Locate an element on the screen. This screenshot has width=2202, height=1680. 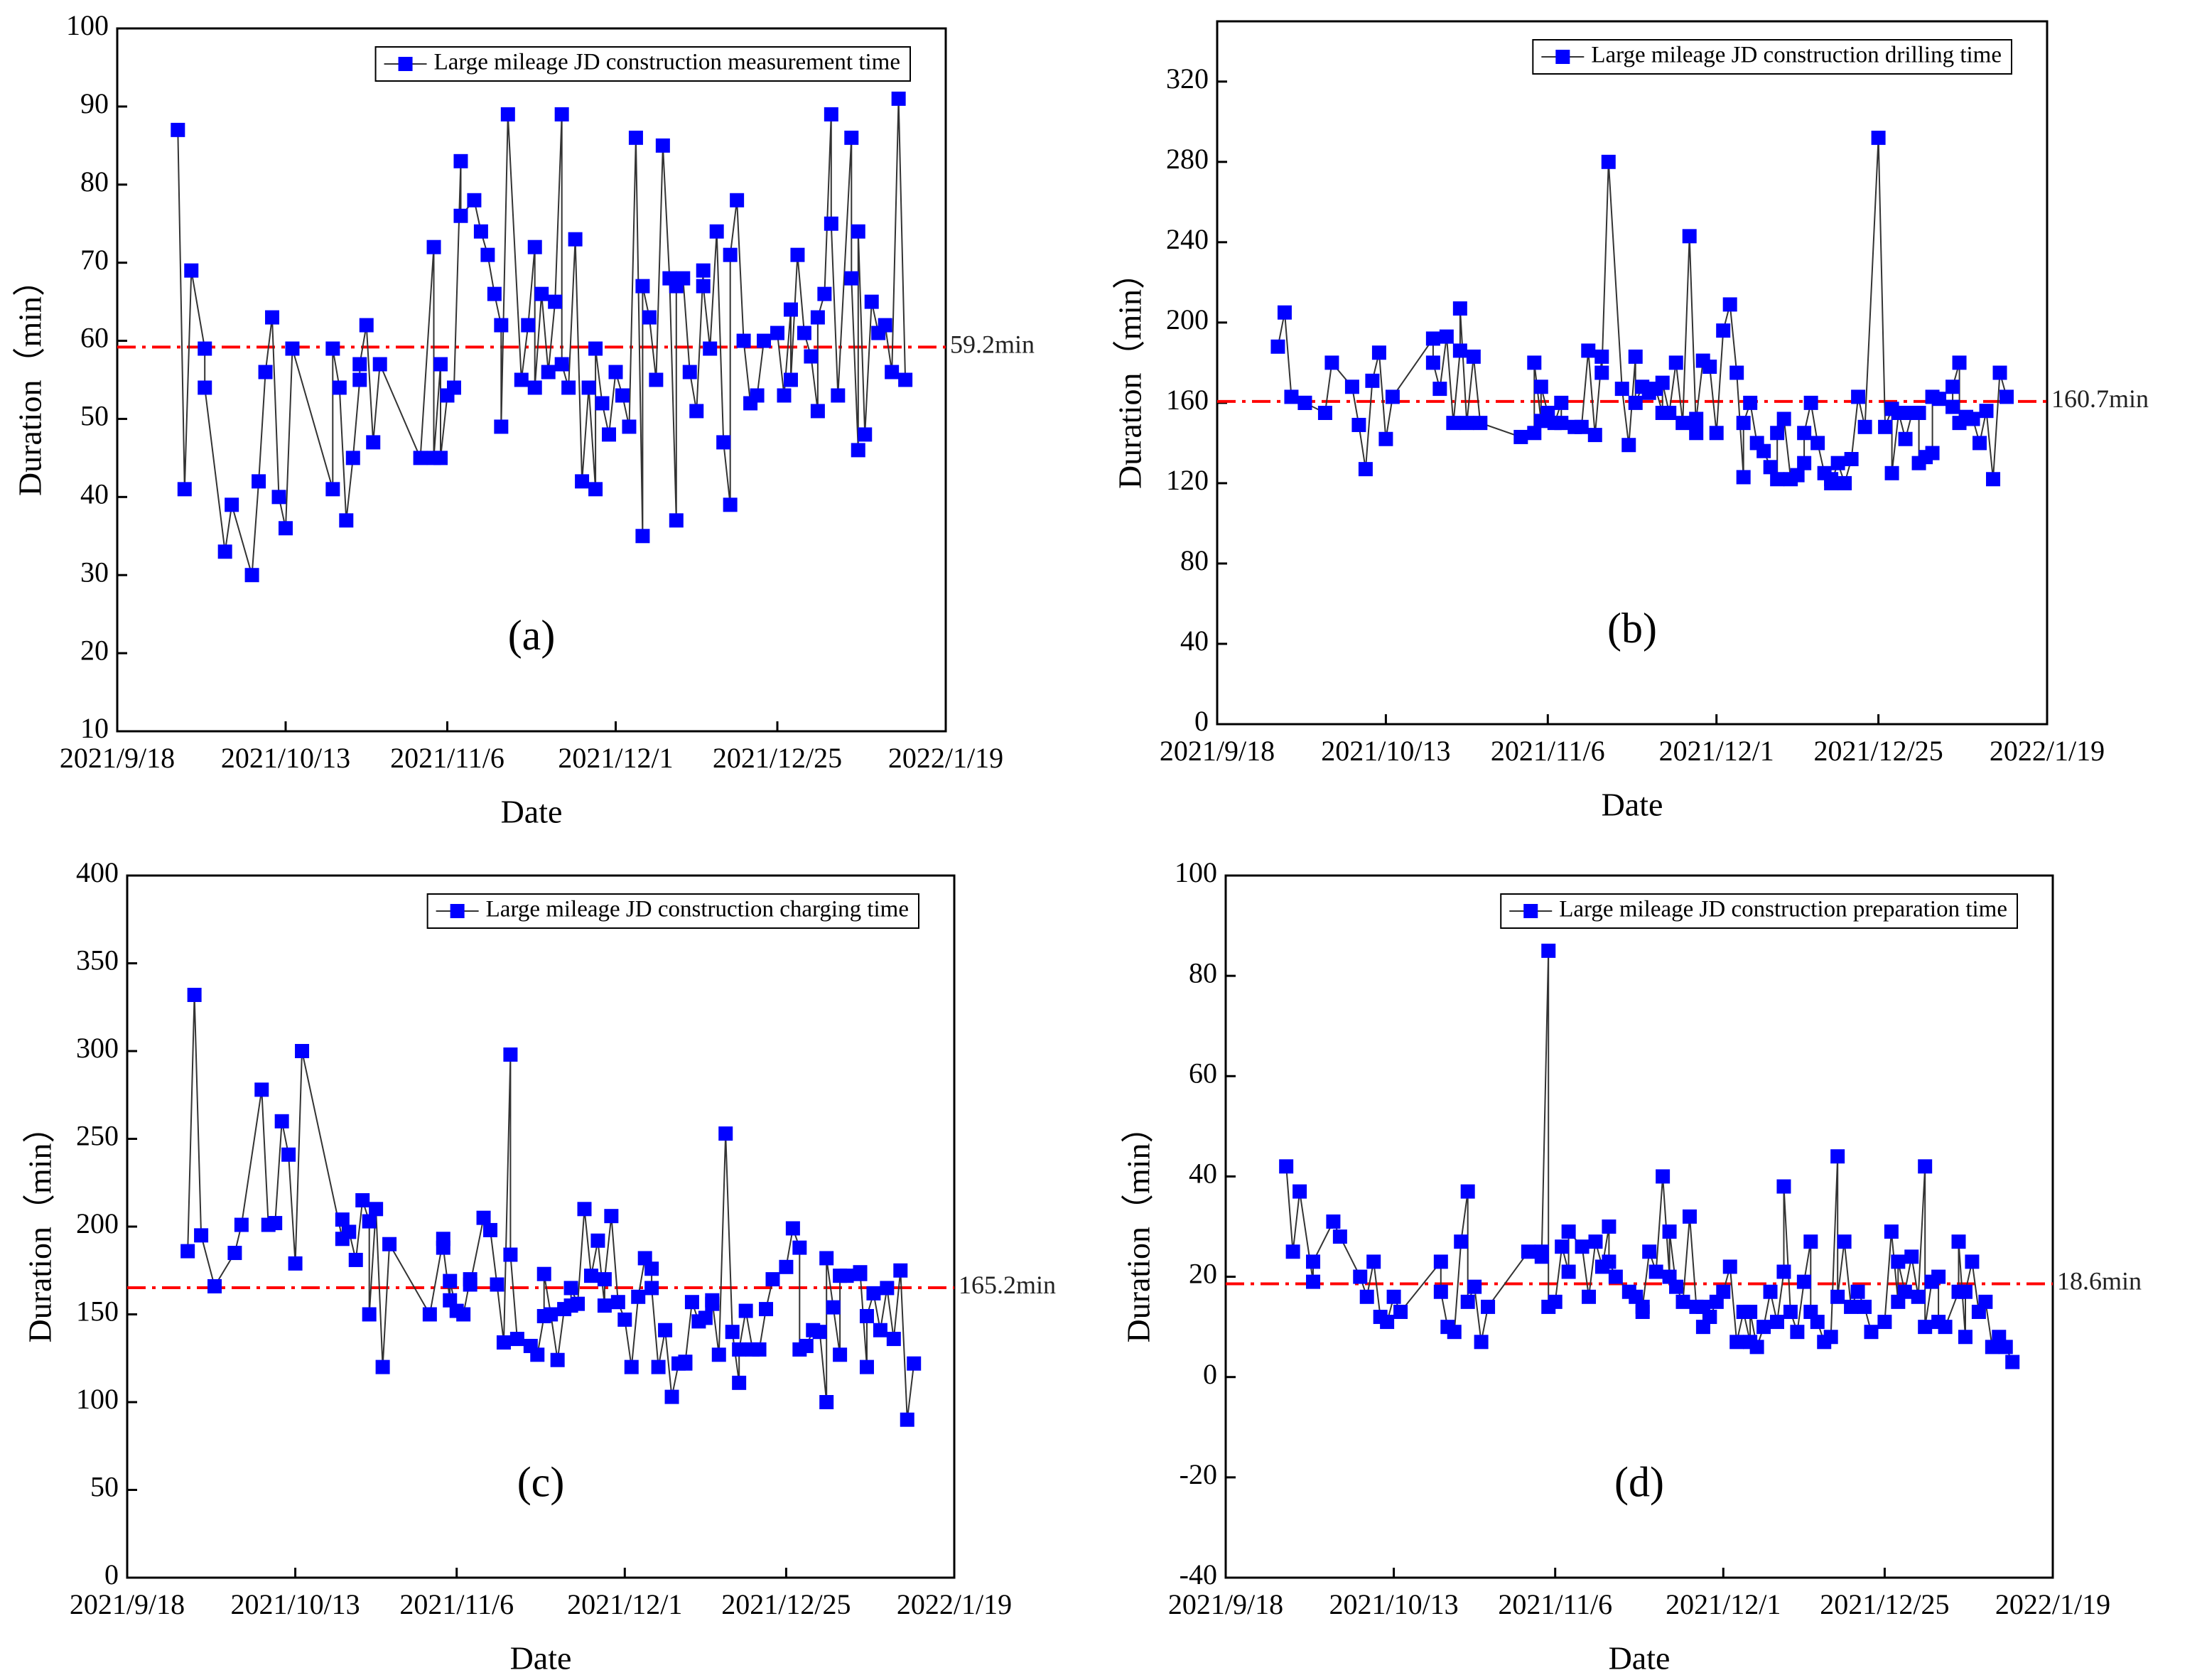
y-tick-label: 40 is located at coordinates (1203, 1174).